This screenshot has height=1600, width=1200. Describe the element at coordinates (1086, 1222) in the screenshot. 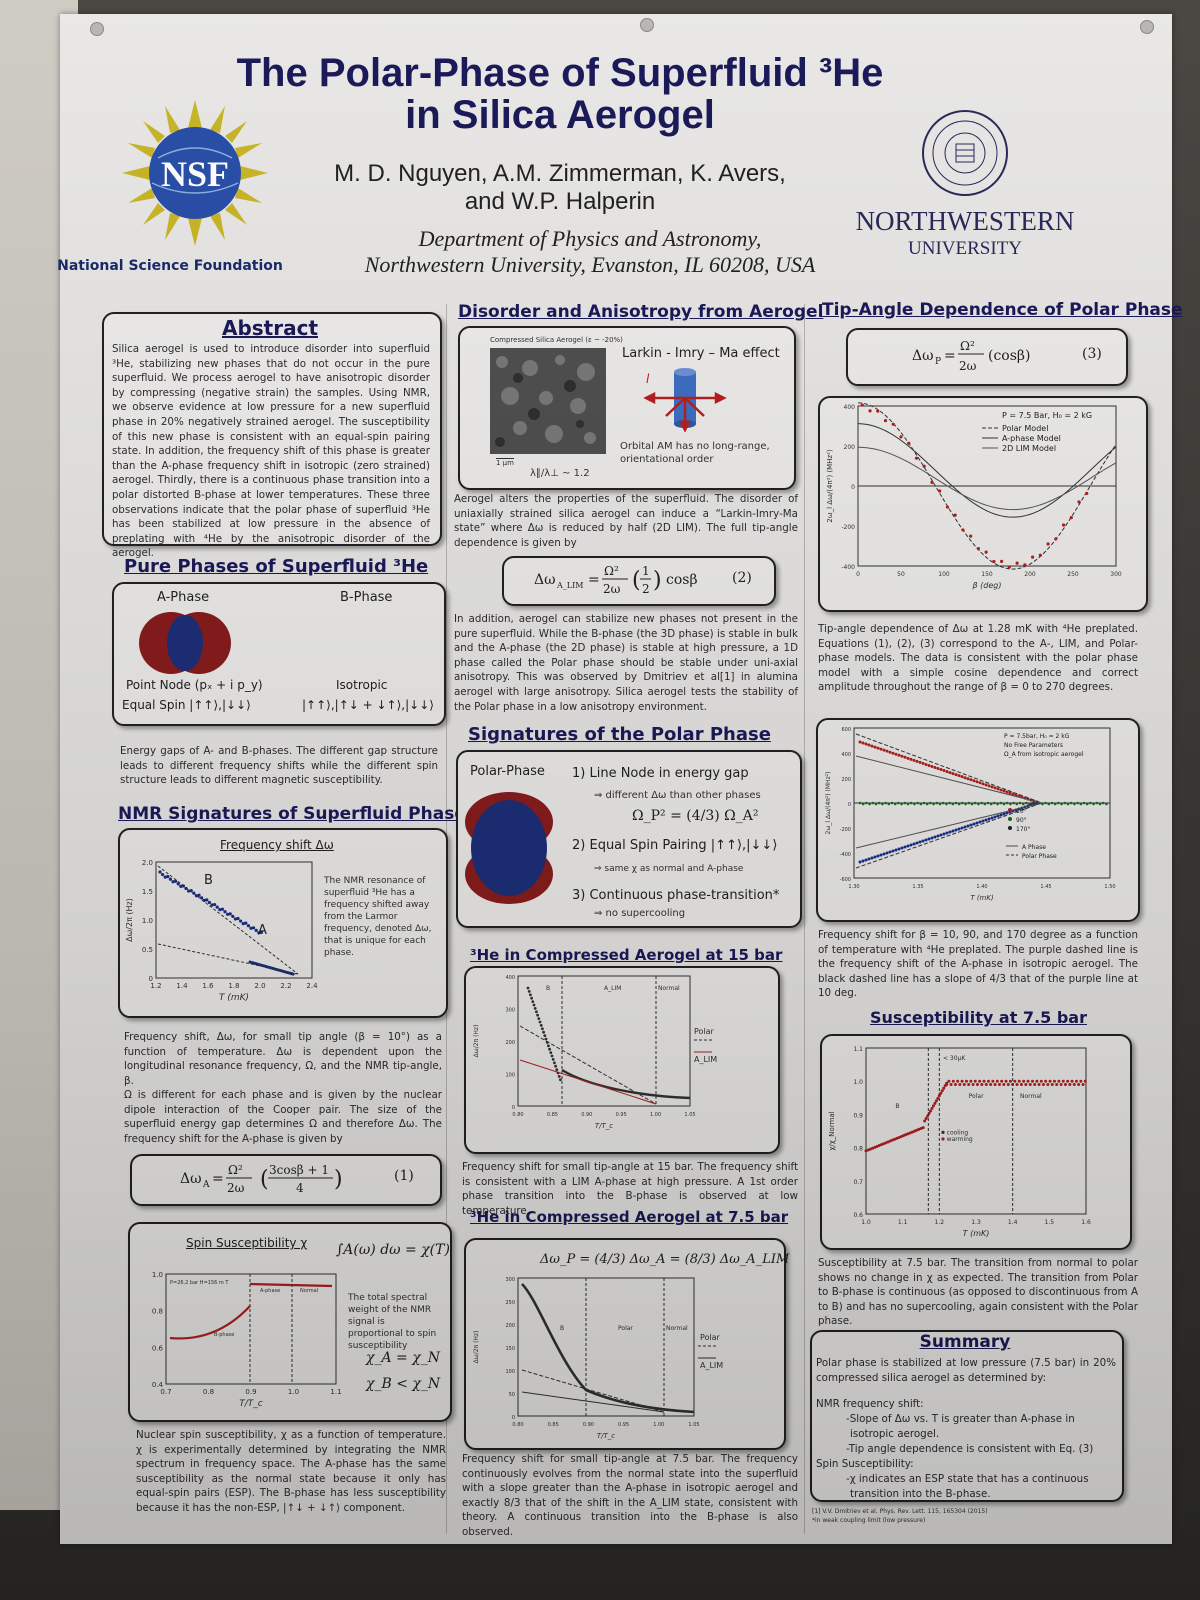

I see `x-tick-label: 1.6` at that location.